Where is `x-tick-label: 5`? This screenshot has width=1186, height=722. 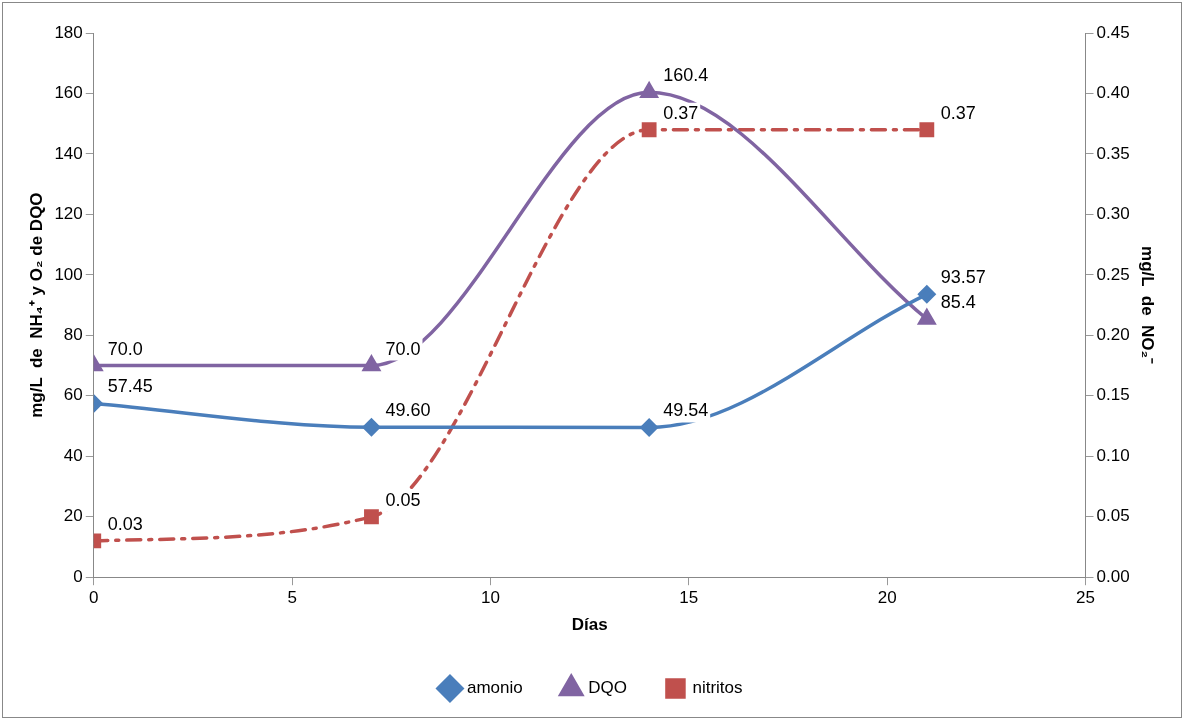 x-tick-label: 5 is located at coordinates (292, 598).